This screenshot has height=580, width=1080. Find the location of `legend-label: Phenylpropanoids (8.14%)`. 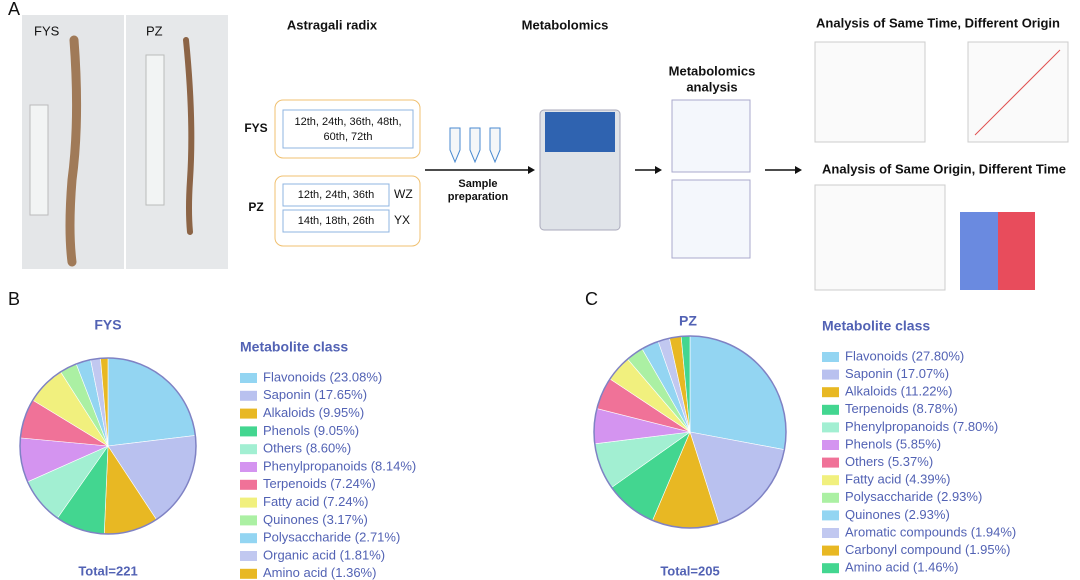

legend-label: Phenylpropanoids (8.14%) is located at coordinates (339, 465).